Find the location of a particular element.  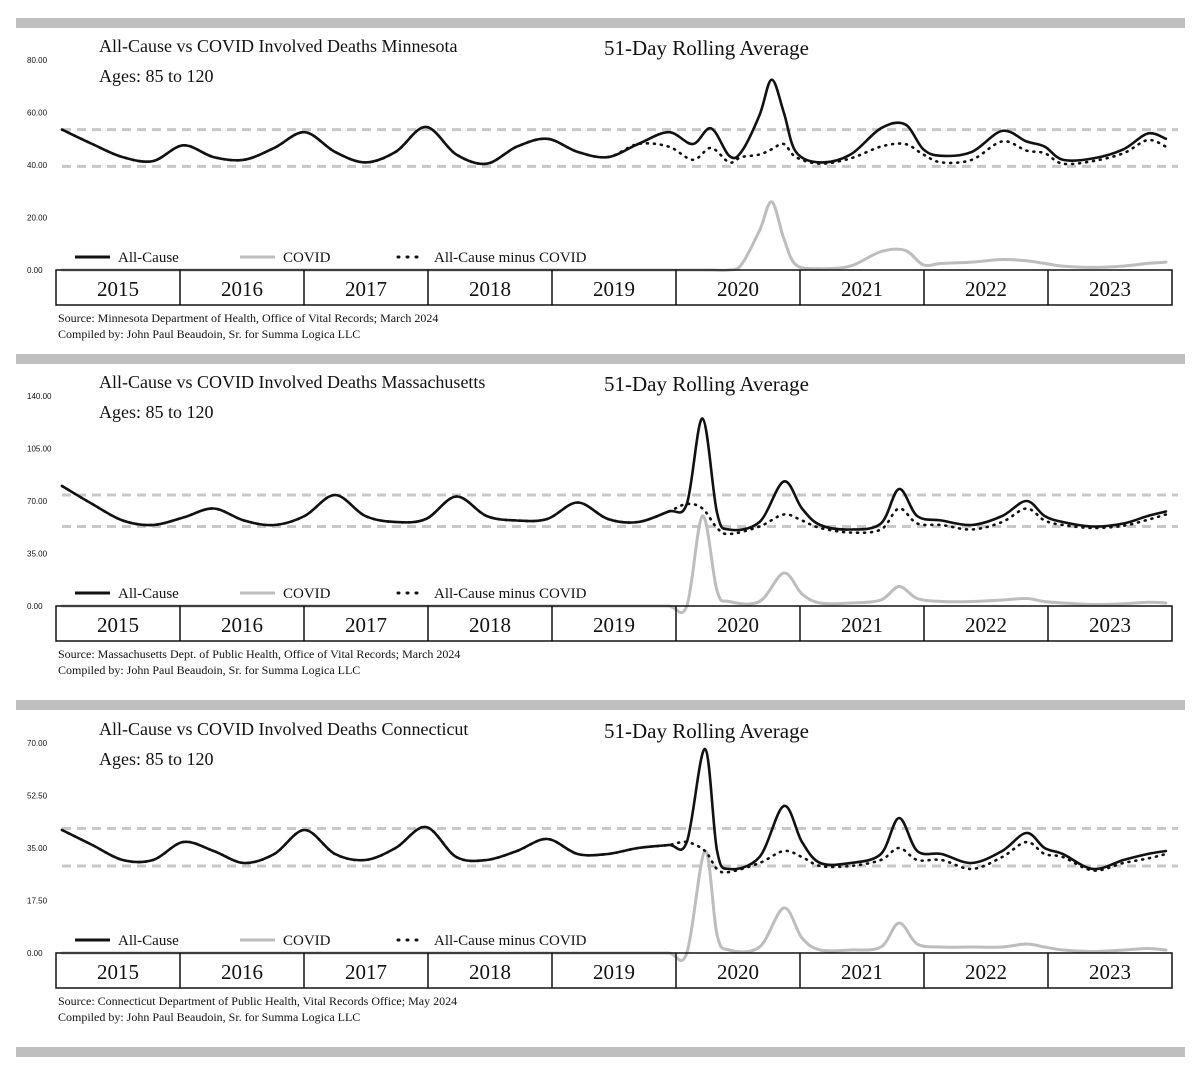

y-tick-label: 140.00 is located at coordinates (39, 396).